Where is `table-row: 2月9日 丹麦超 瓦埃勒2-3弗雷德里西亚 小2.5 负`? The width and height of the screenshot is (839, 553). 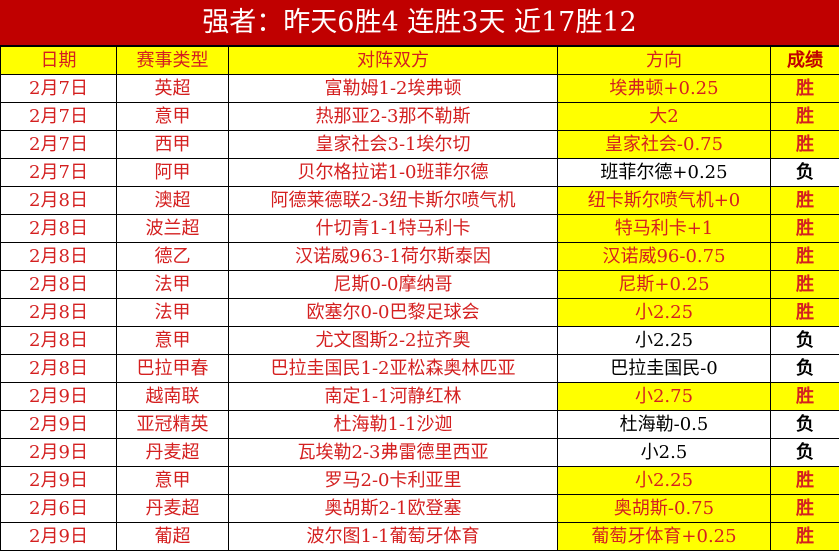 table-row: 2月9日 丹麦超 瓦埃勒2-3弗雷德里西亚 小2.5 负 is located at coordinates (419, 452).